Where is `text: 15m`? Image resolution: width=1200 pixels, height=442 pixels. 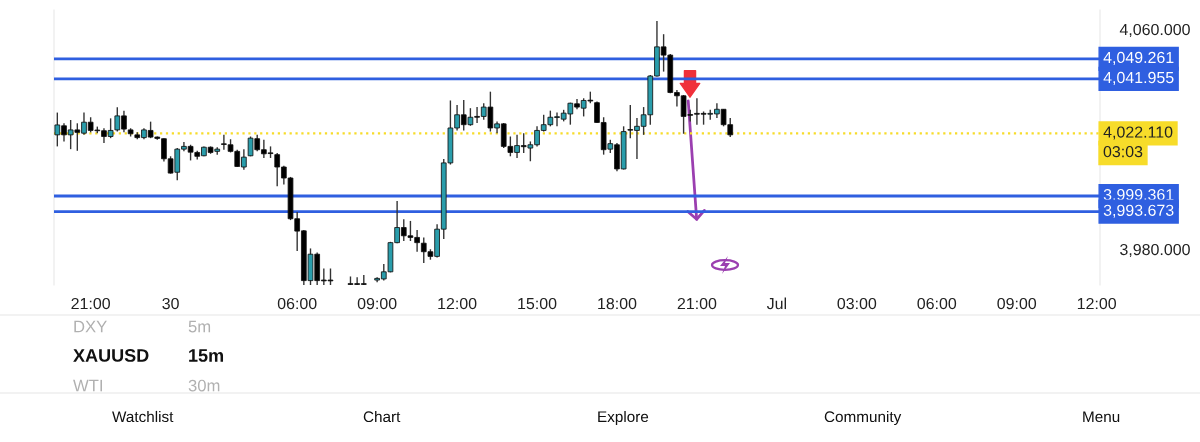 text: 15m is located at coordinates (206, 355).